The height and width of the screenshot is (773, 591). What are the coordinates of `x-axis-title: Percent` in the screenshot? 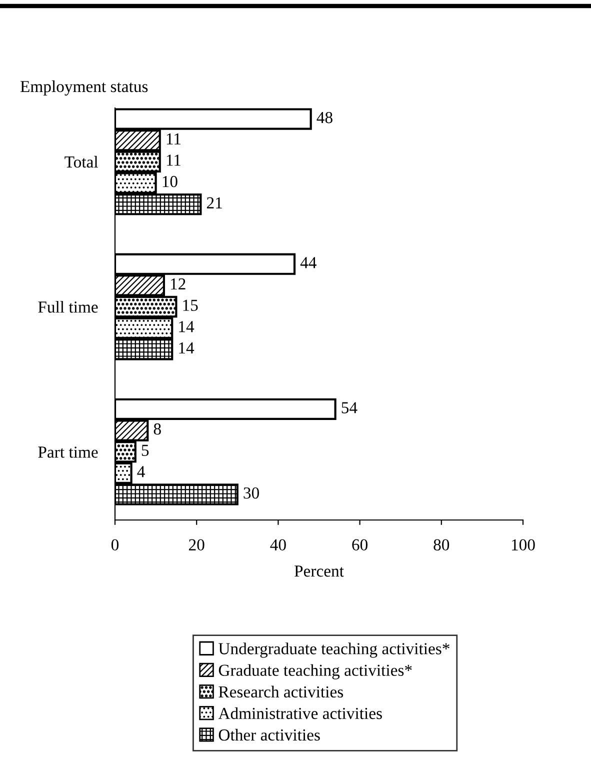 It's located at (319, 571).